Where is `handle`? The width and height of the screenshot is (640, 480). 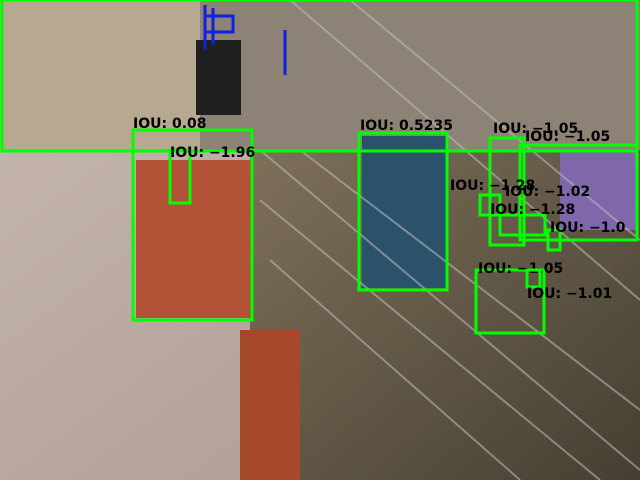
handle is located at coordinates (218, 77).